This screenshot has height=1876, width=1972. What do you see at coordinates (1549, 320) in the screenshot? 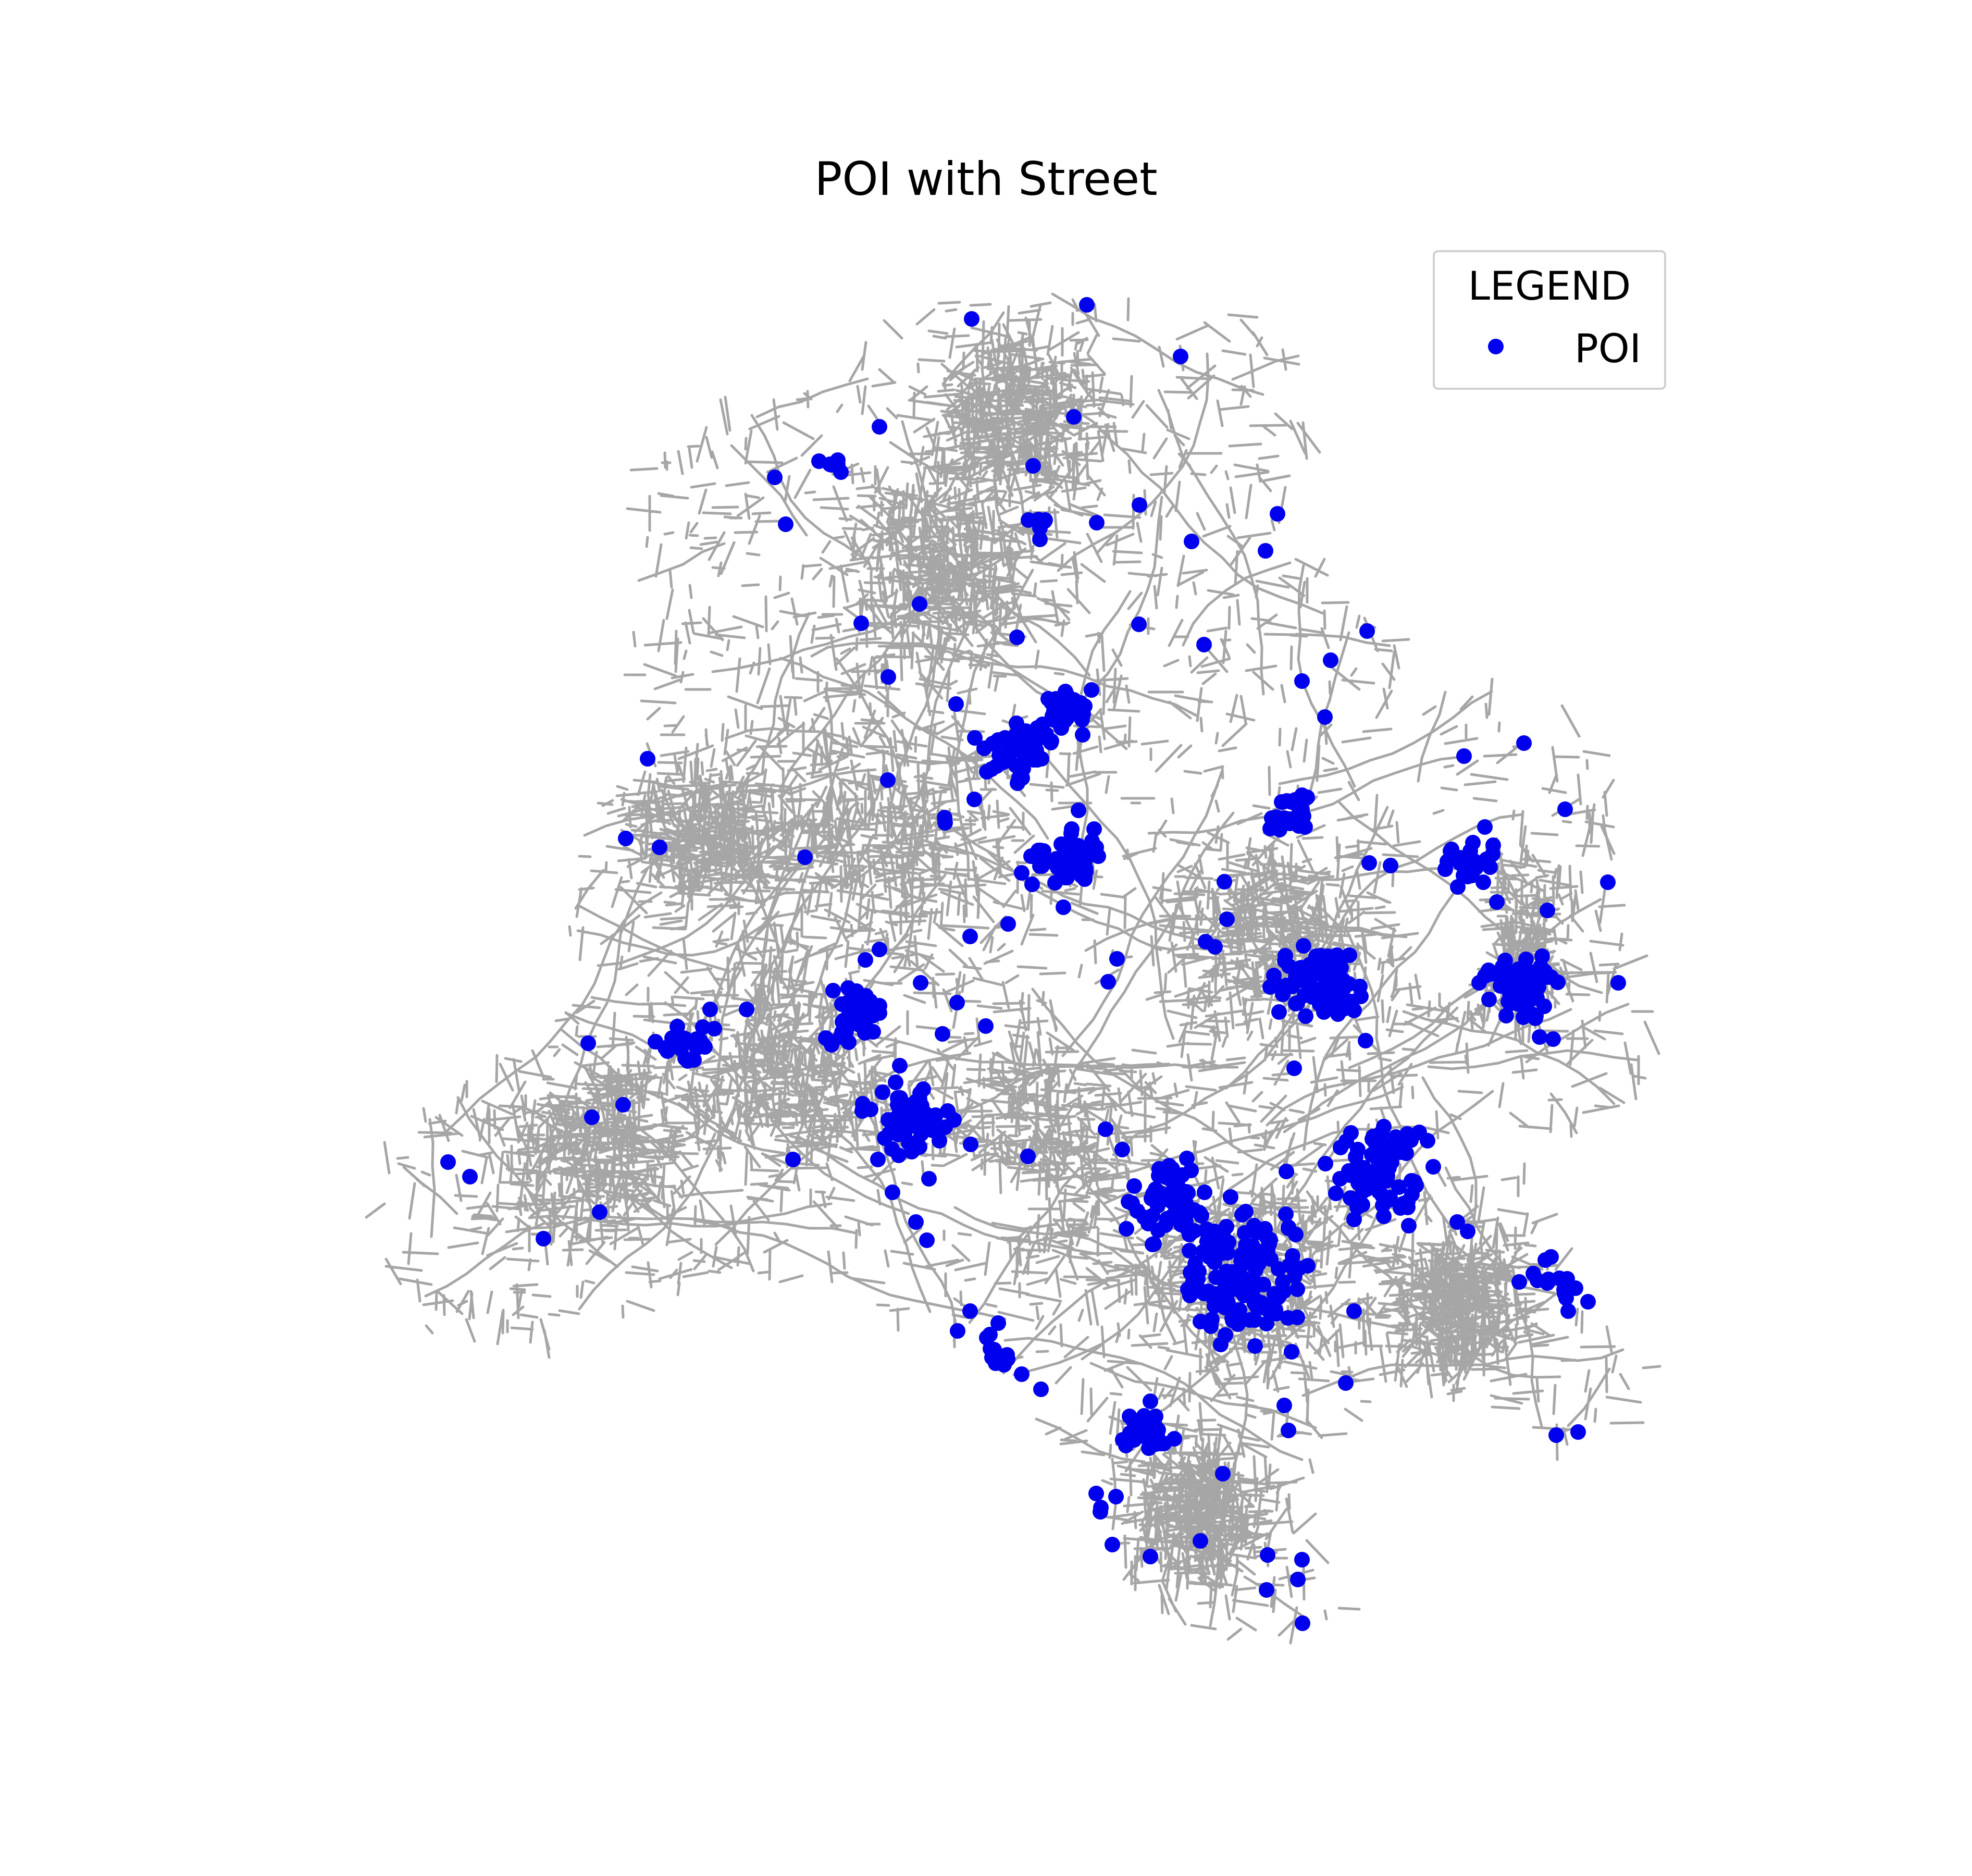
I see `legend: LEGEND POI` at bounding box center [1549, 320].